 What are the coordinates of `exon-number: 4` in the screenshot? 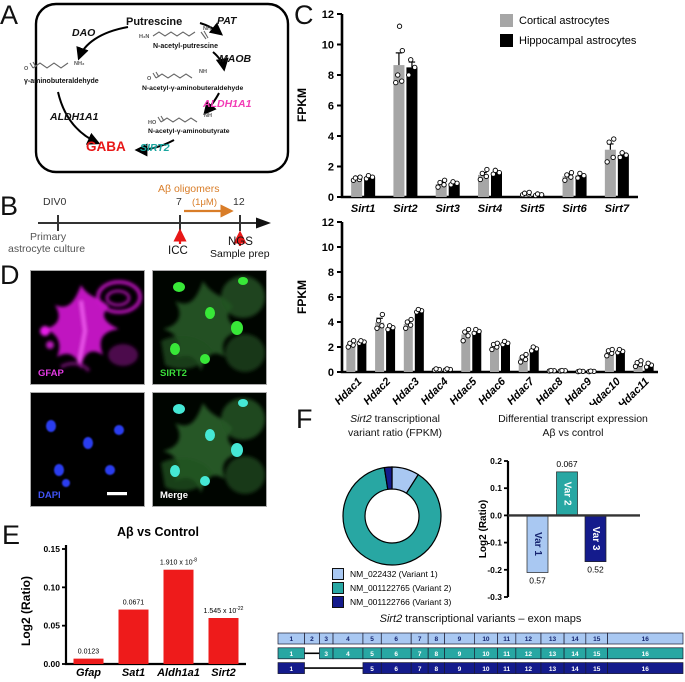 It's located at (348, 639).